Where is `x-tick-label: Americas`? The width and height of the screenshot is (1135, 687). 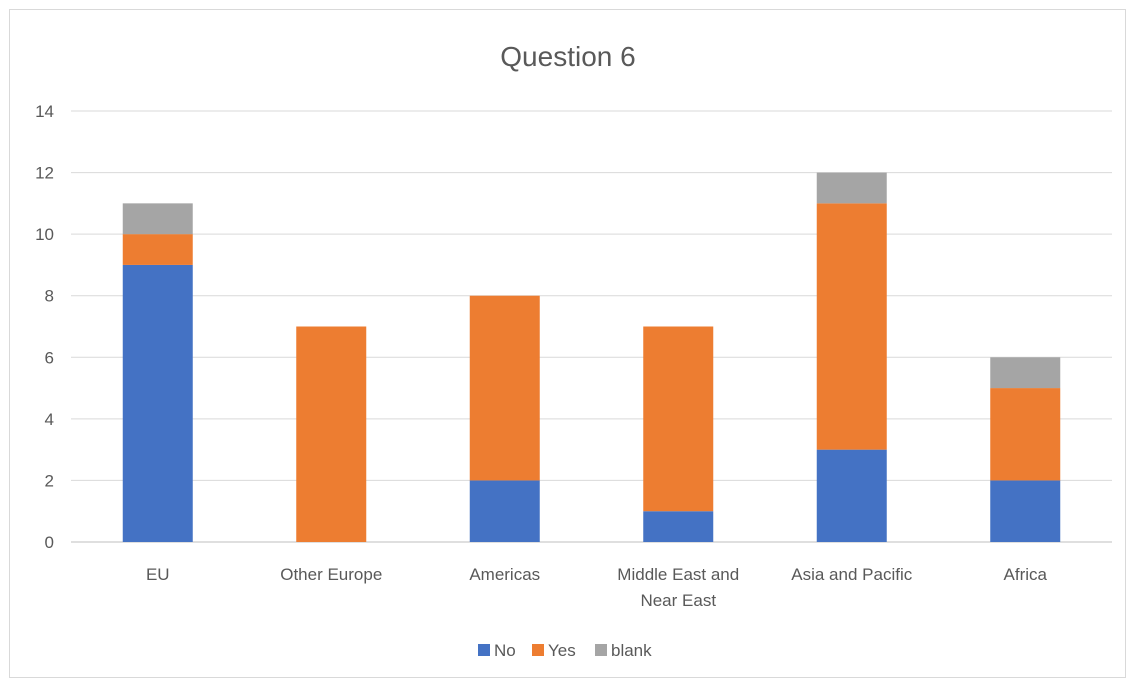
x-tick-label: Americas is located at coordinates (504, 574).